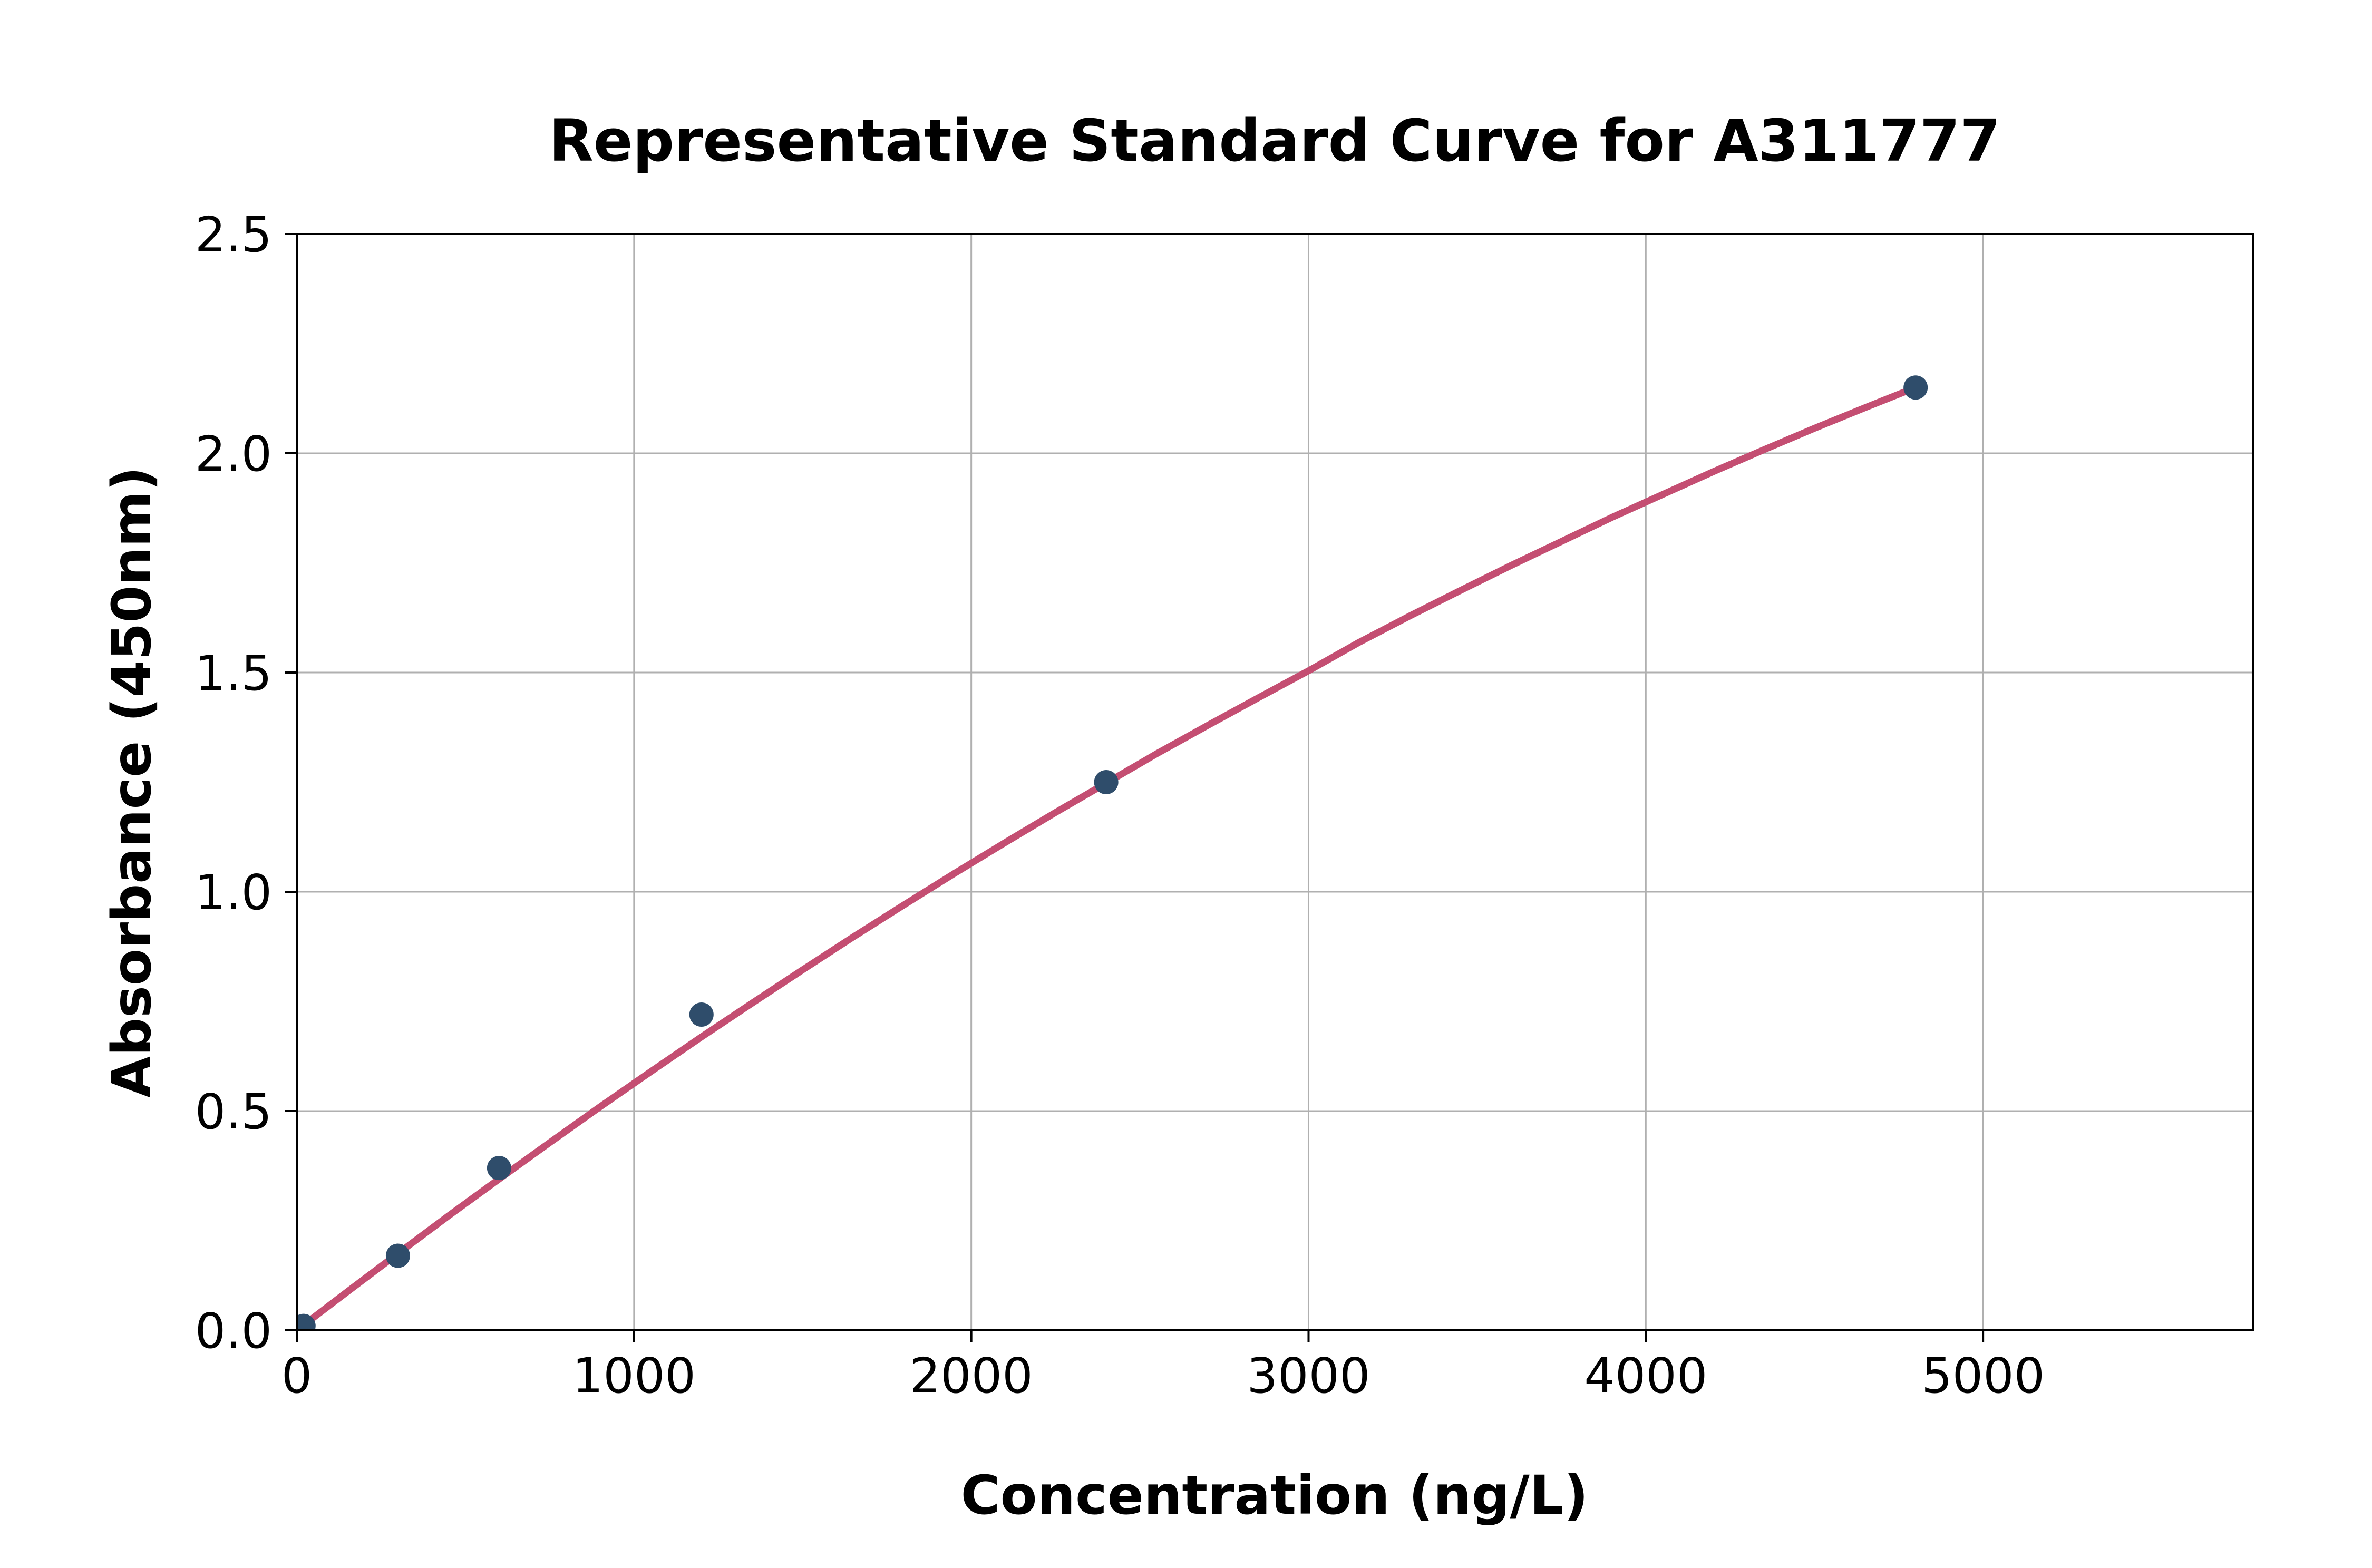  I want to click on y-tick-label: 0.0, so click(233, 1331).